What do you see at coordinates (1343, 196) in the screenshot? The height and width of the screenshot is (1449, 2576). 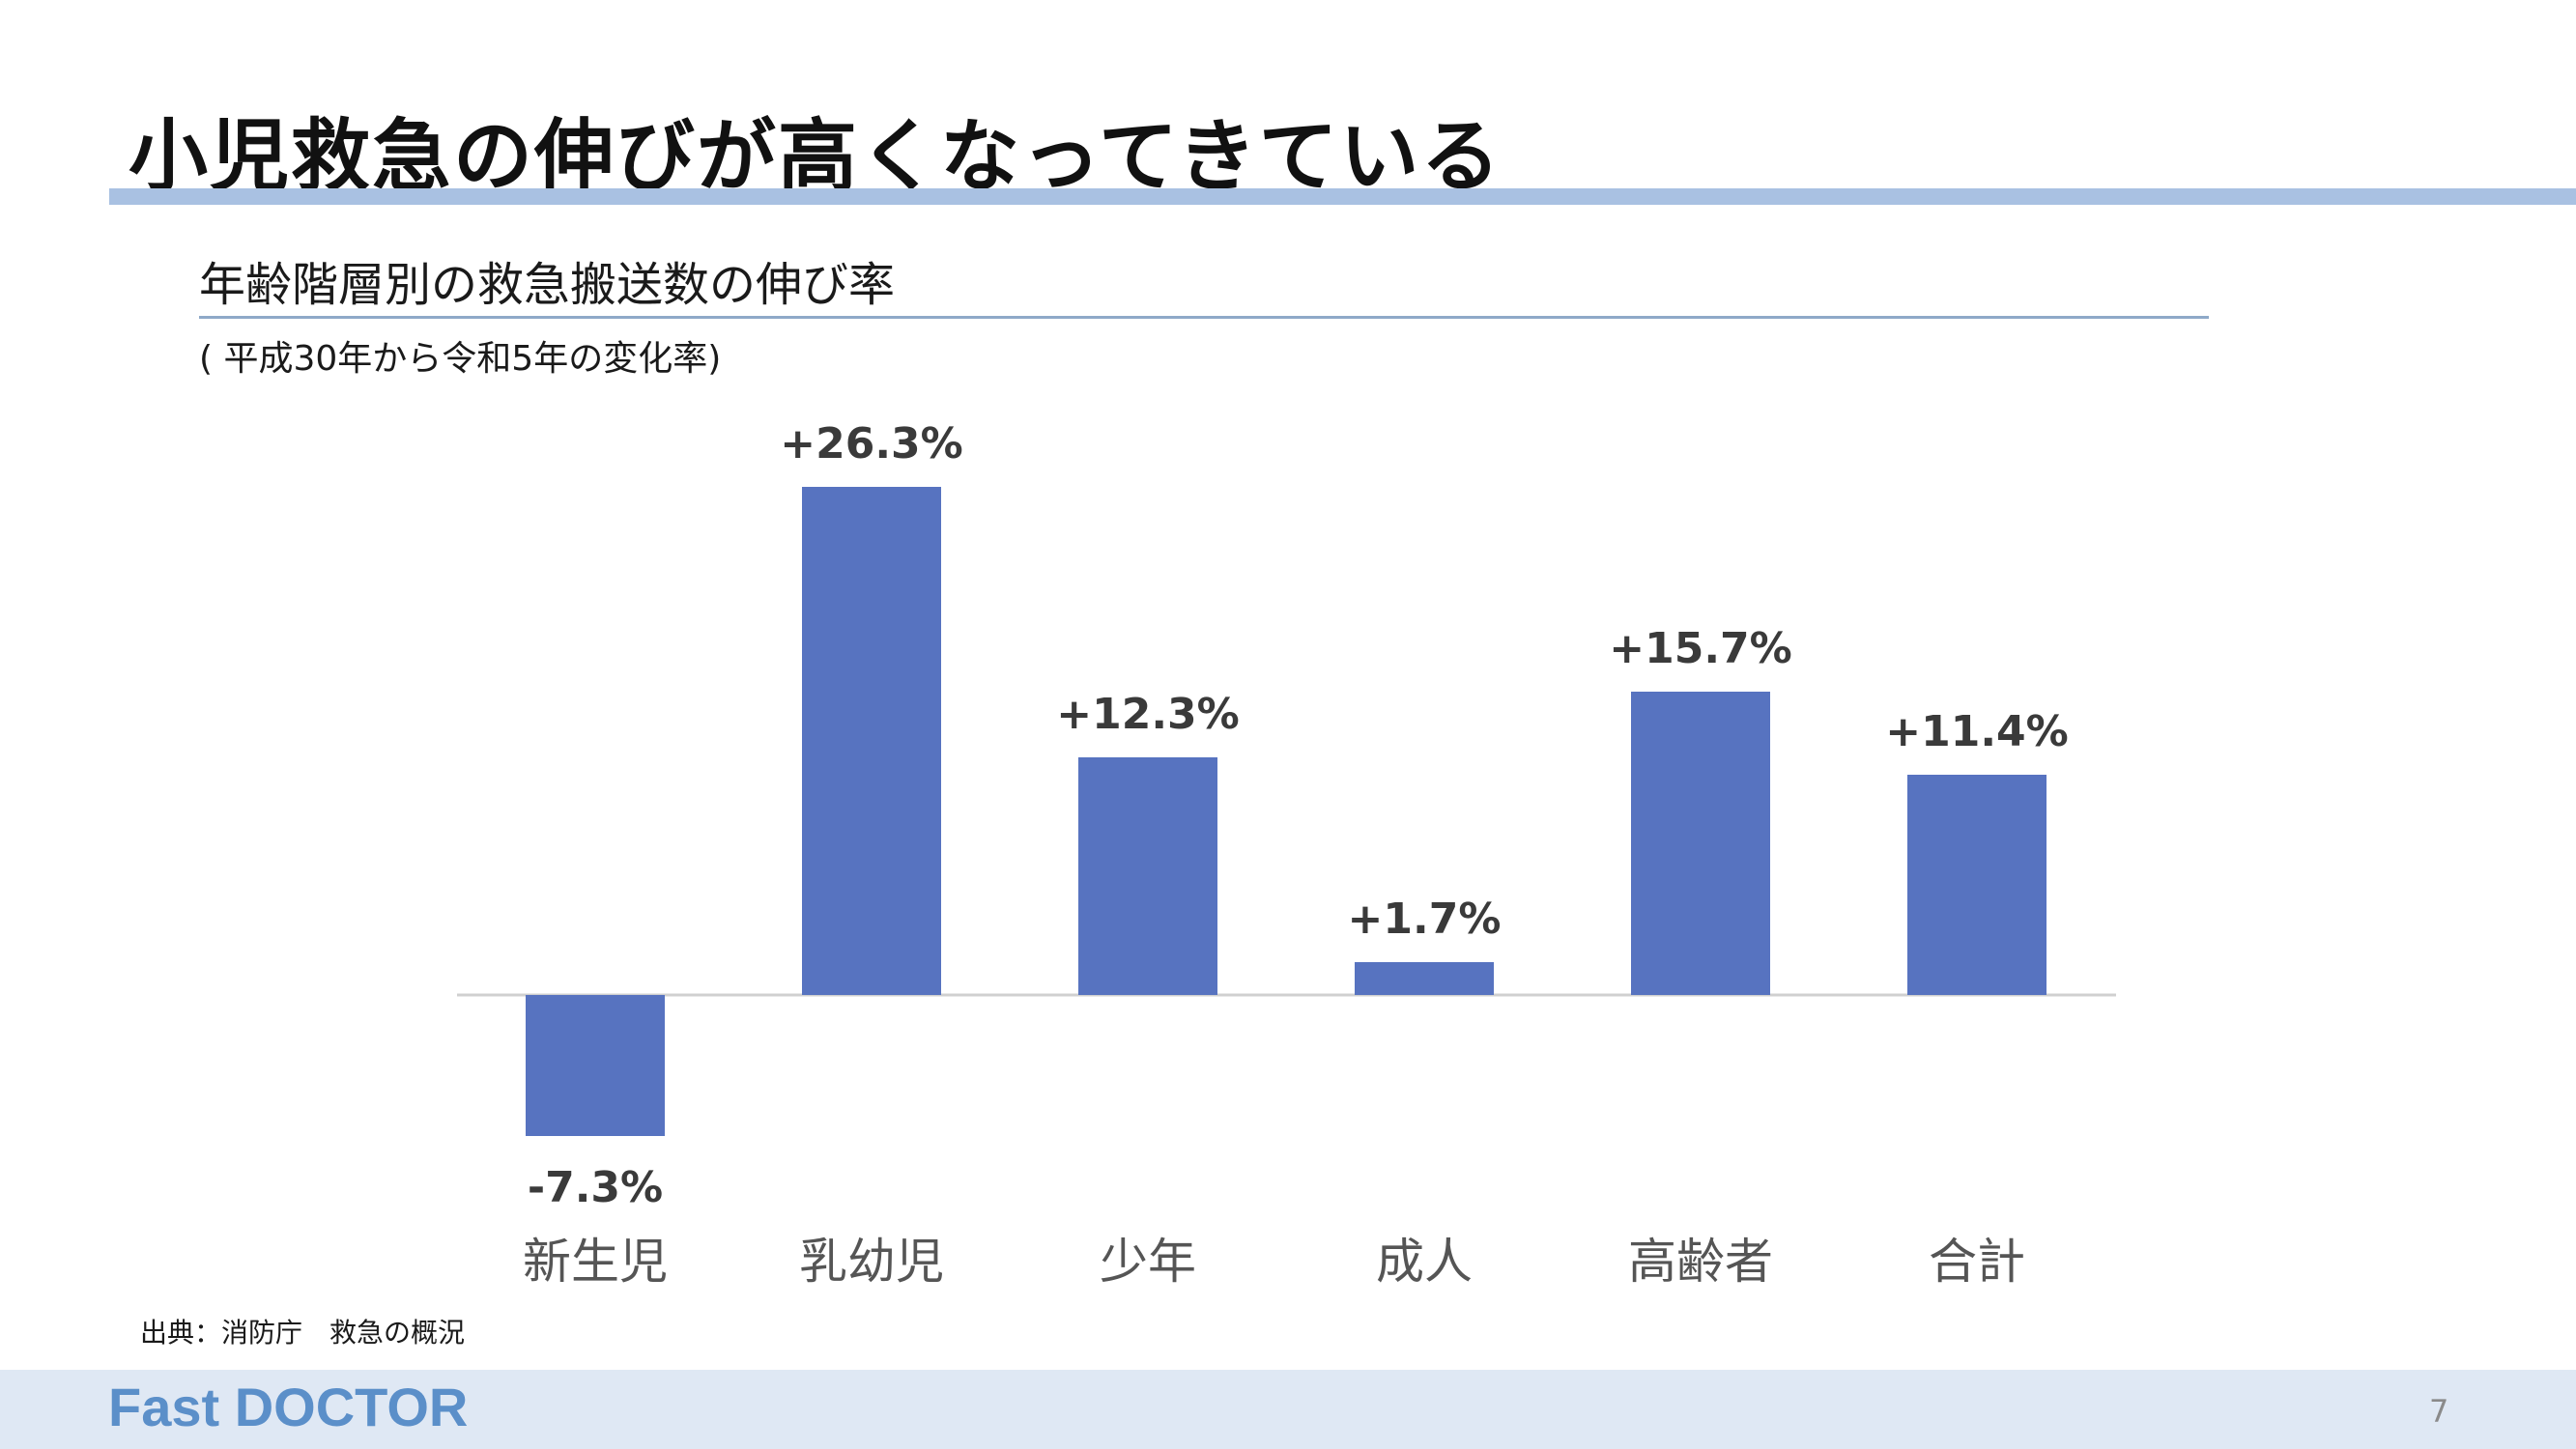 I see `title-underline` at bounding box center [1343, 196].